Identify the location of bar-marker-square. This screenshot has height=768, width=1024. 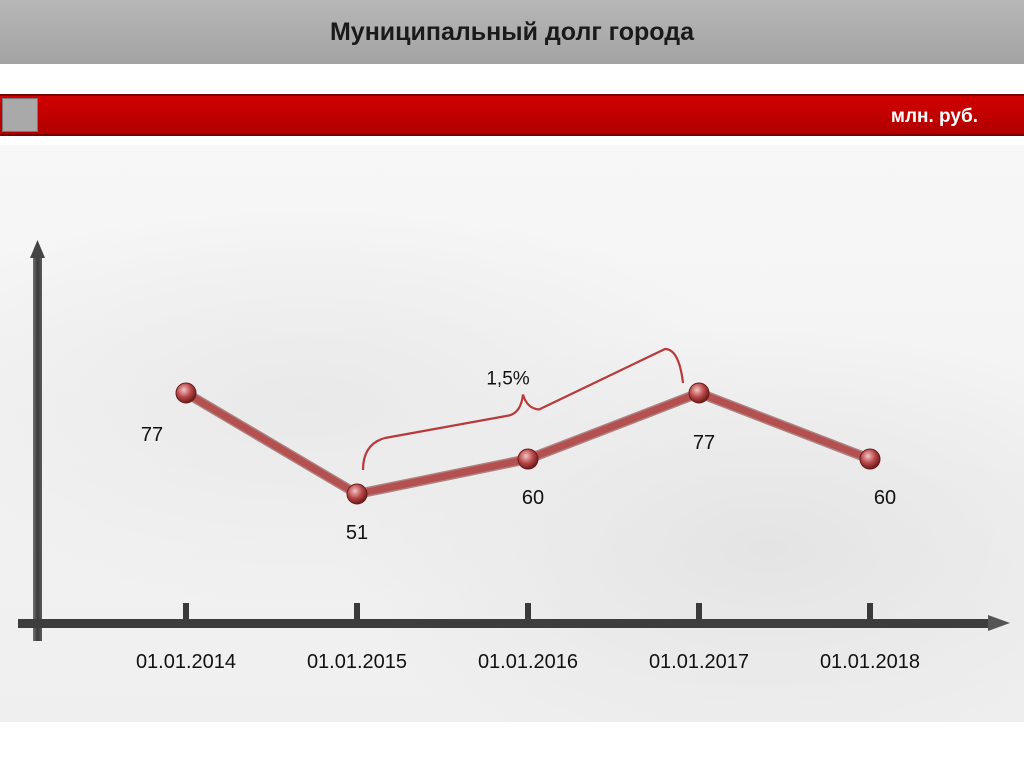
(20, 115).